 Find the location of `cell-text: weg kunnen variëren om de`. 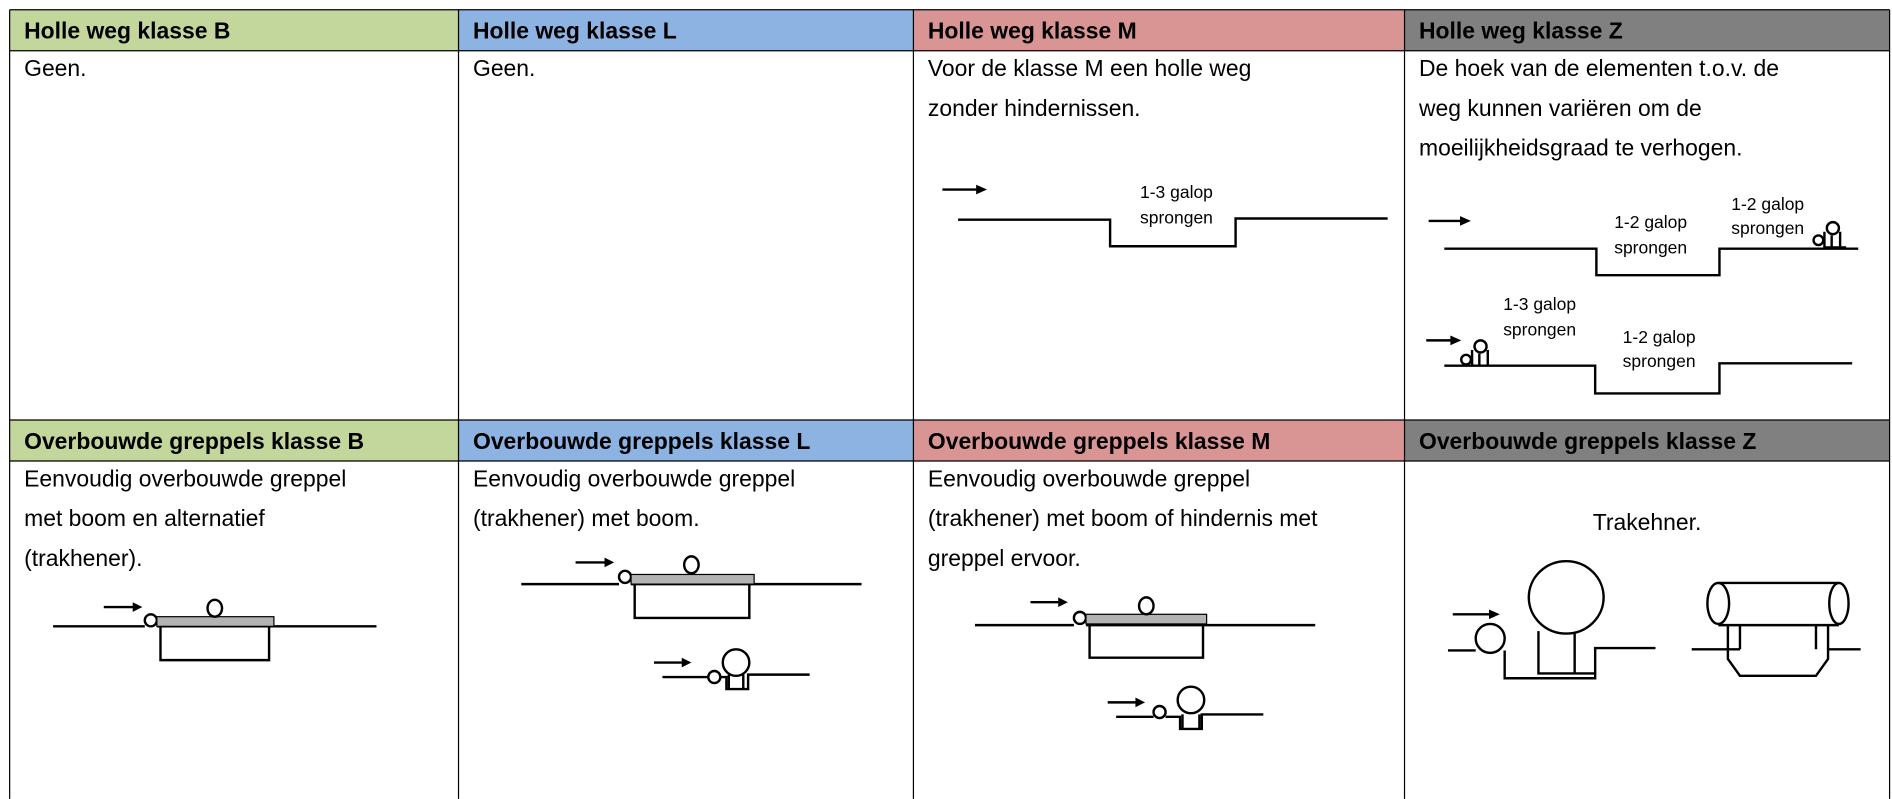

cell-text: weg kunnen variëren om de is located at coordinates (1560, 108).